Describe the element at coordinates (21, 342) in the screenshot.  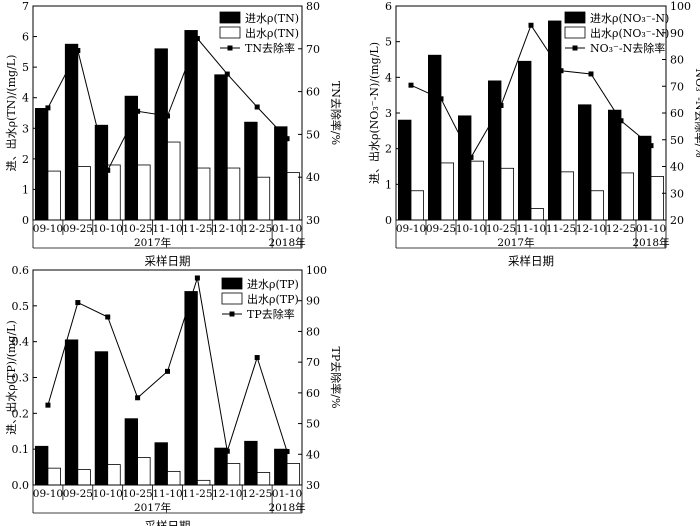
I see `y-tick-label: 0.4` at that location.